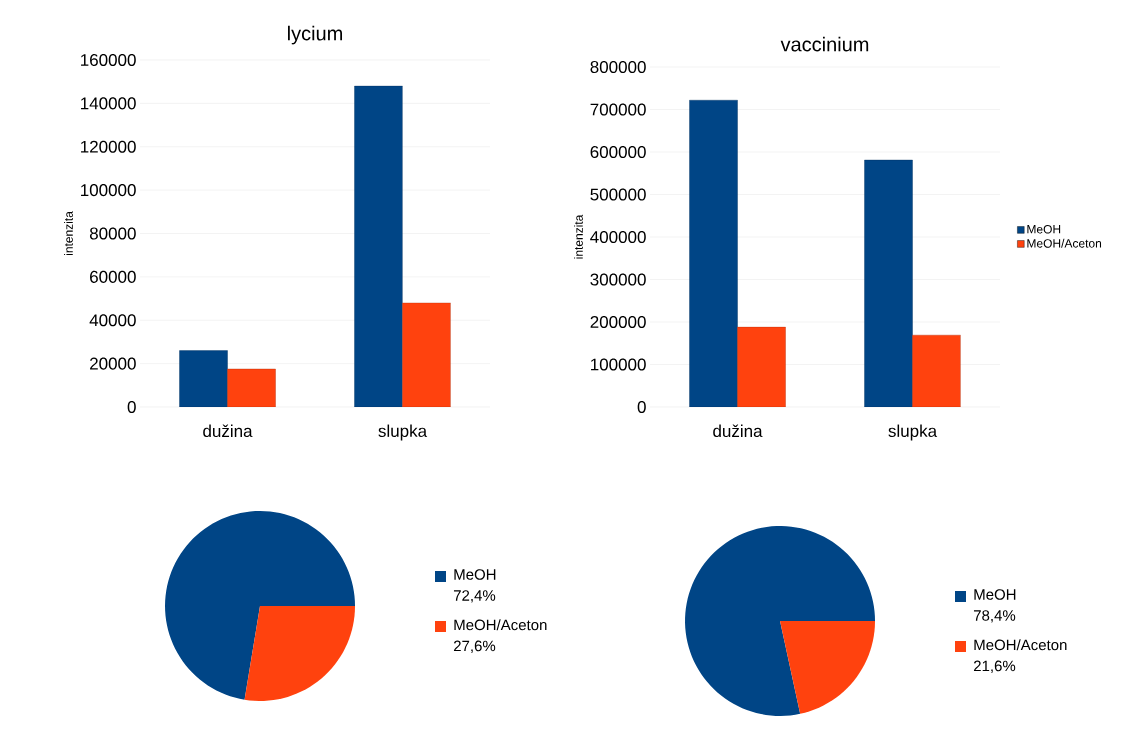 The height and width of the screenshot is (756, 1131). What do you see at coordinates (474, 596) in the screenshot?
I see `data-label: 72,4%` at bounding box center [474, 596].